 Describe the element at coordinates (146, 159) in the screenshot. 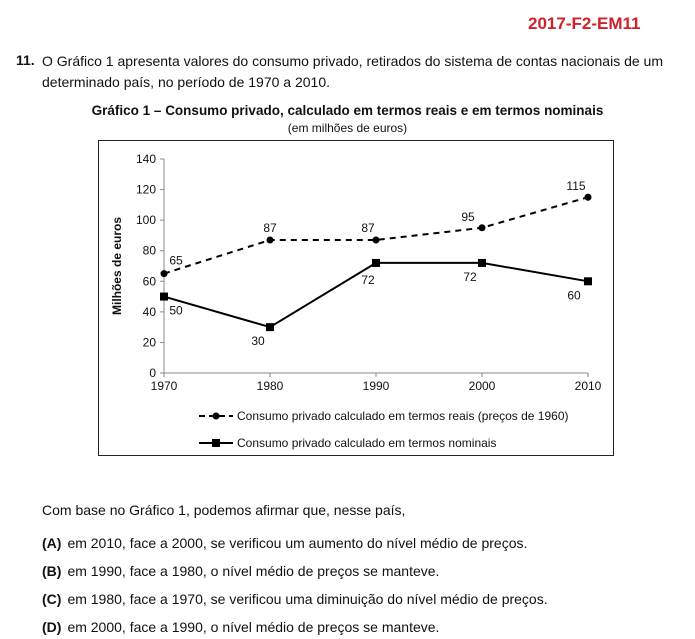

I see `y-tick-label: 140` at that location.